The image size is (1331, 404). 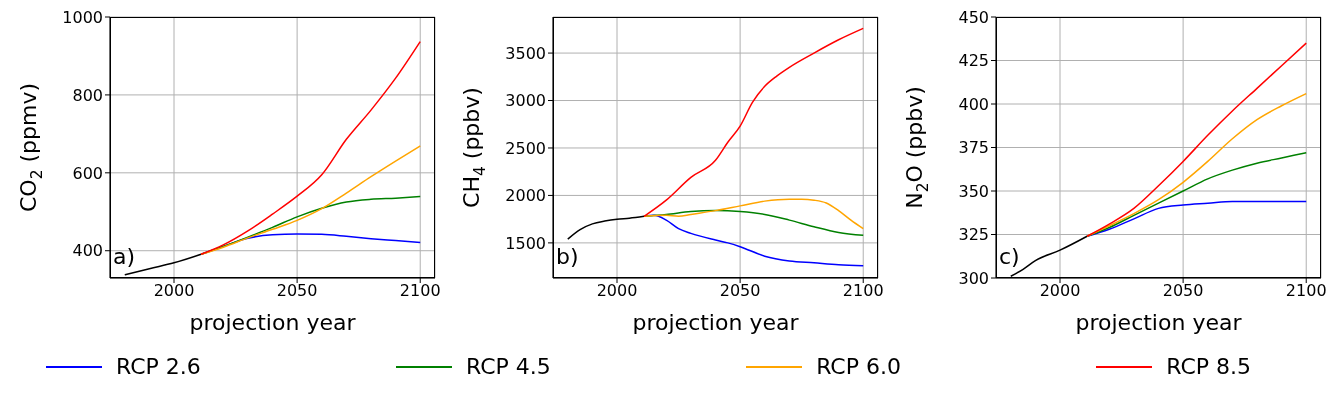 I want to click on y-tick-label: 350, so click(x=973, y=191).